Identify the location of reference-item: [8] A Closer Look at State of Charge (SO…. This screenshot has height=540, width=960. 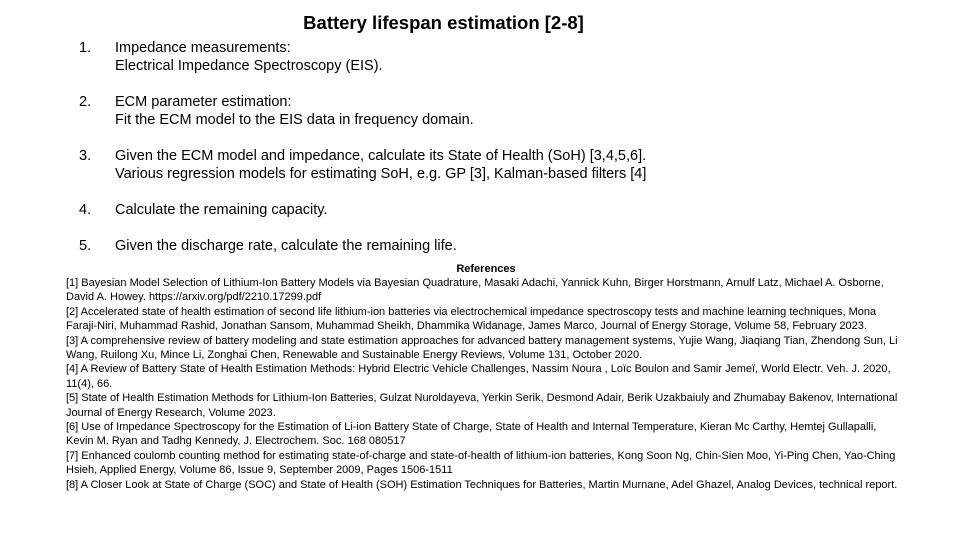
(482, 484).